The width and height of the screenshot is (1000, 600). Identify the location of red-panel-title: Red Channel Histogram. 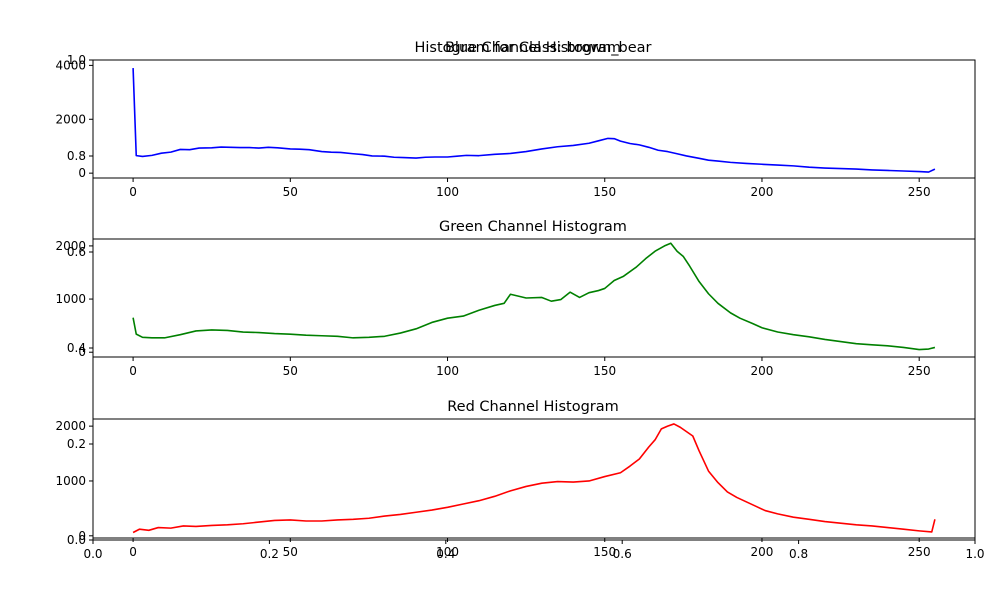
(533, 407).